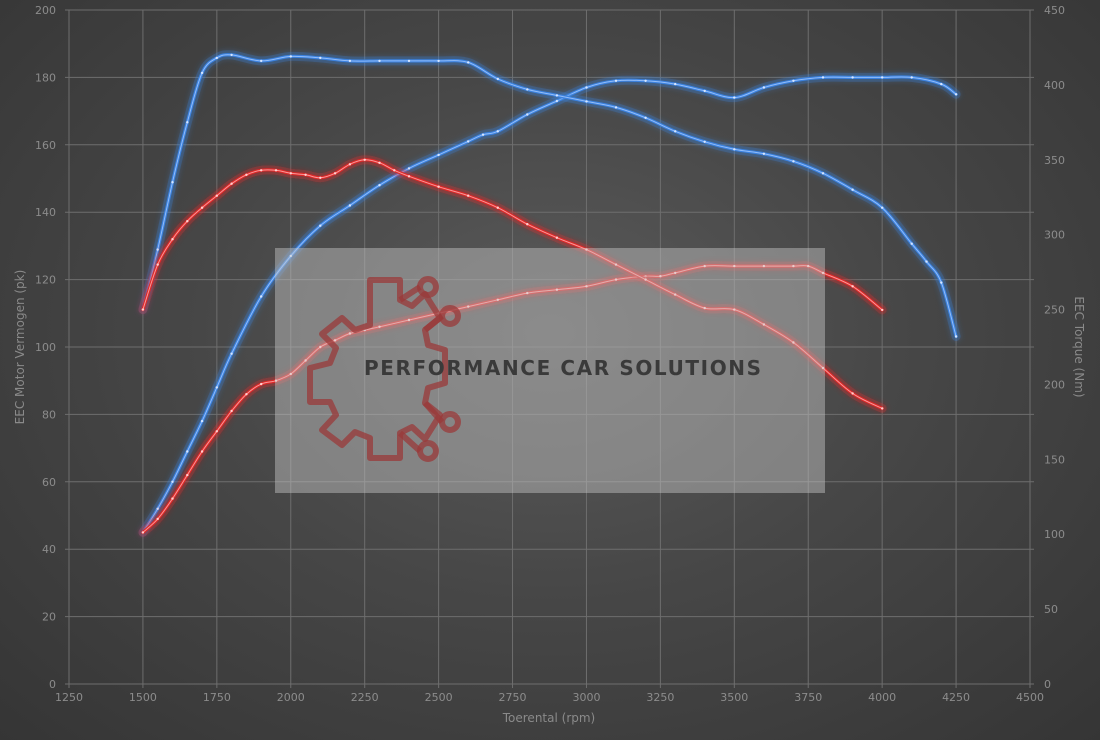  Describe the element at coordinates (586, 697) in the screenshot. I see `x-tick-label: 3000` at that location.